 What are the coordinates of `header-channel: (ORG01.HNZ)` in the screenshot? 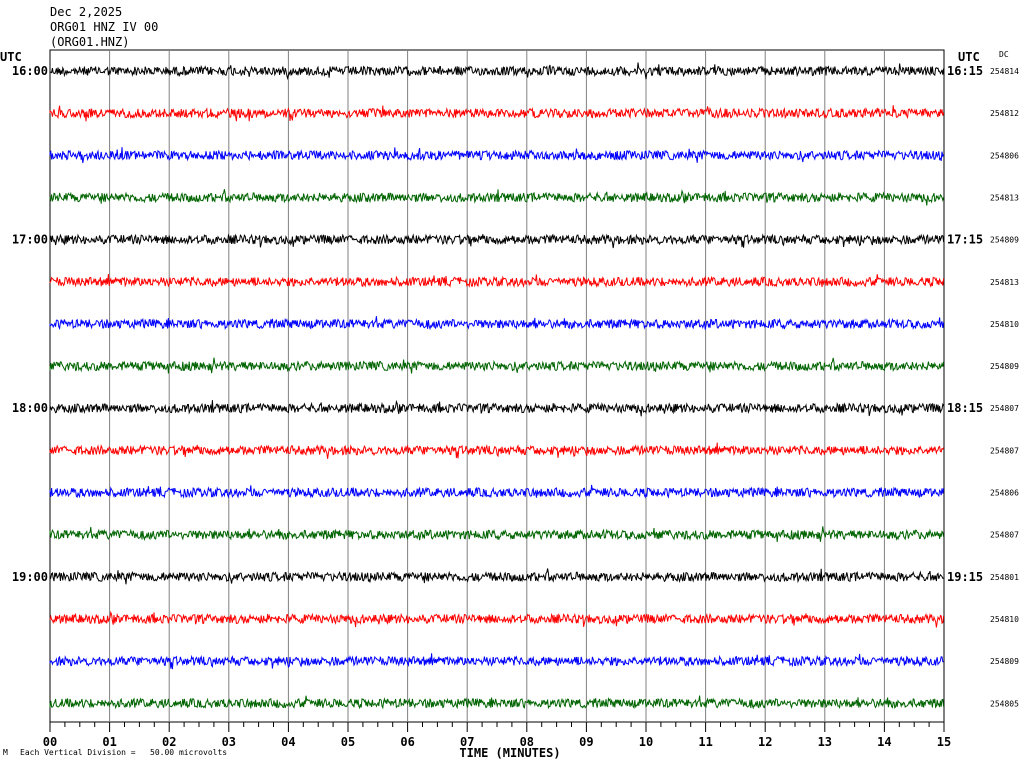 It's located at (90, 42).